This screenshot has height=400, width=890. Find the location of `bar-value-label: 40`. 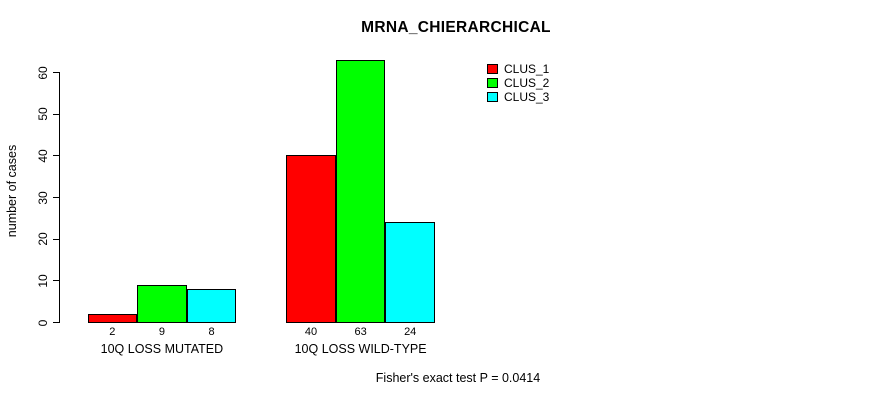

bar-value-label: 40 is located at coordinates (311, 331).